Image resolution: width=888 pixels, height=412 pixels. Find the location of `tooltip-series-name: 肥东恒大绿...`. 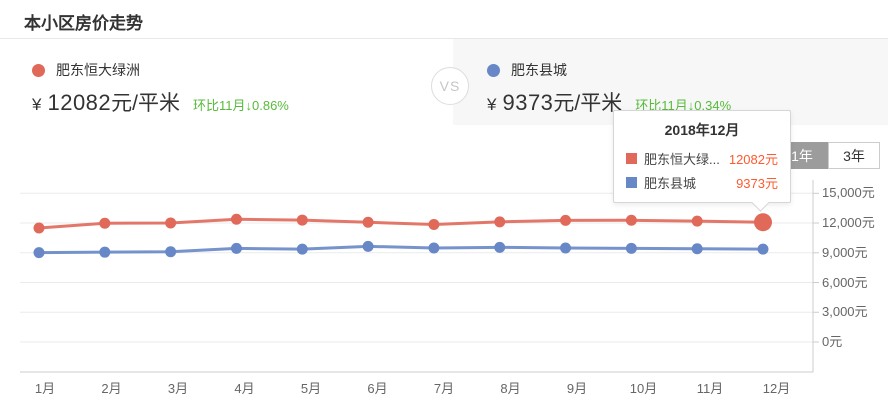

tooltip-series-name: 肥东恒大绿... is located at coordinates (682, 159).